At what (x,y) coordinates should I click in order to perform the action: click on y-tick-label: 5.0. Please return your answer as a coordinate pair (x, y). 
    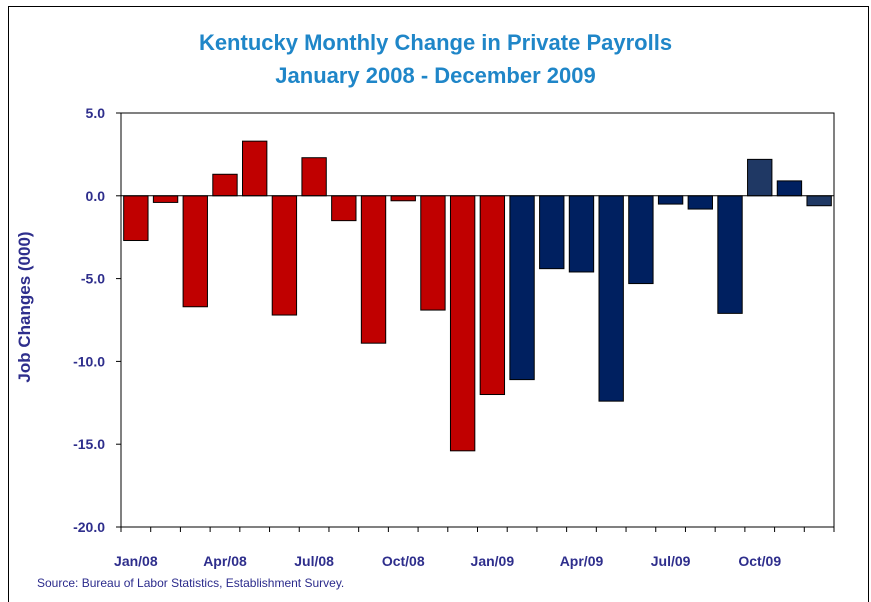
    Looking at the image, I should click on (96, 113).